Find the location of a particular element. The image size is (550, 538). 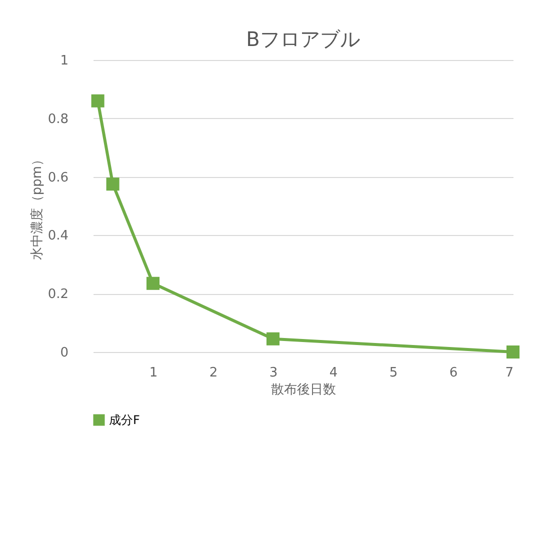

y-tick-label: 0.2 is located at coordinates (58, 294).